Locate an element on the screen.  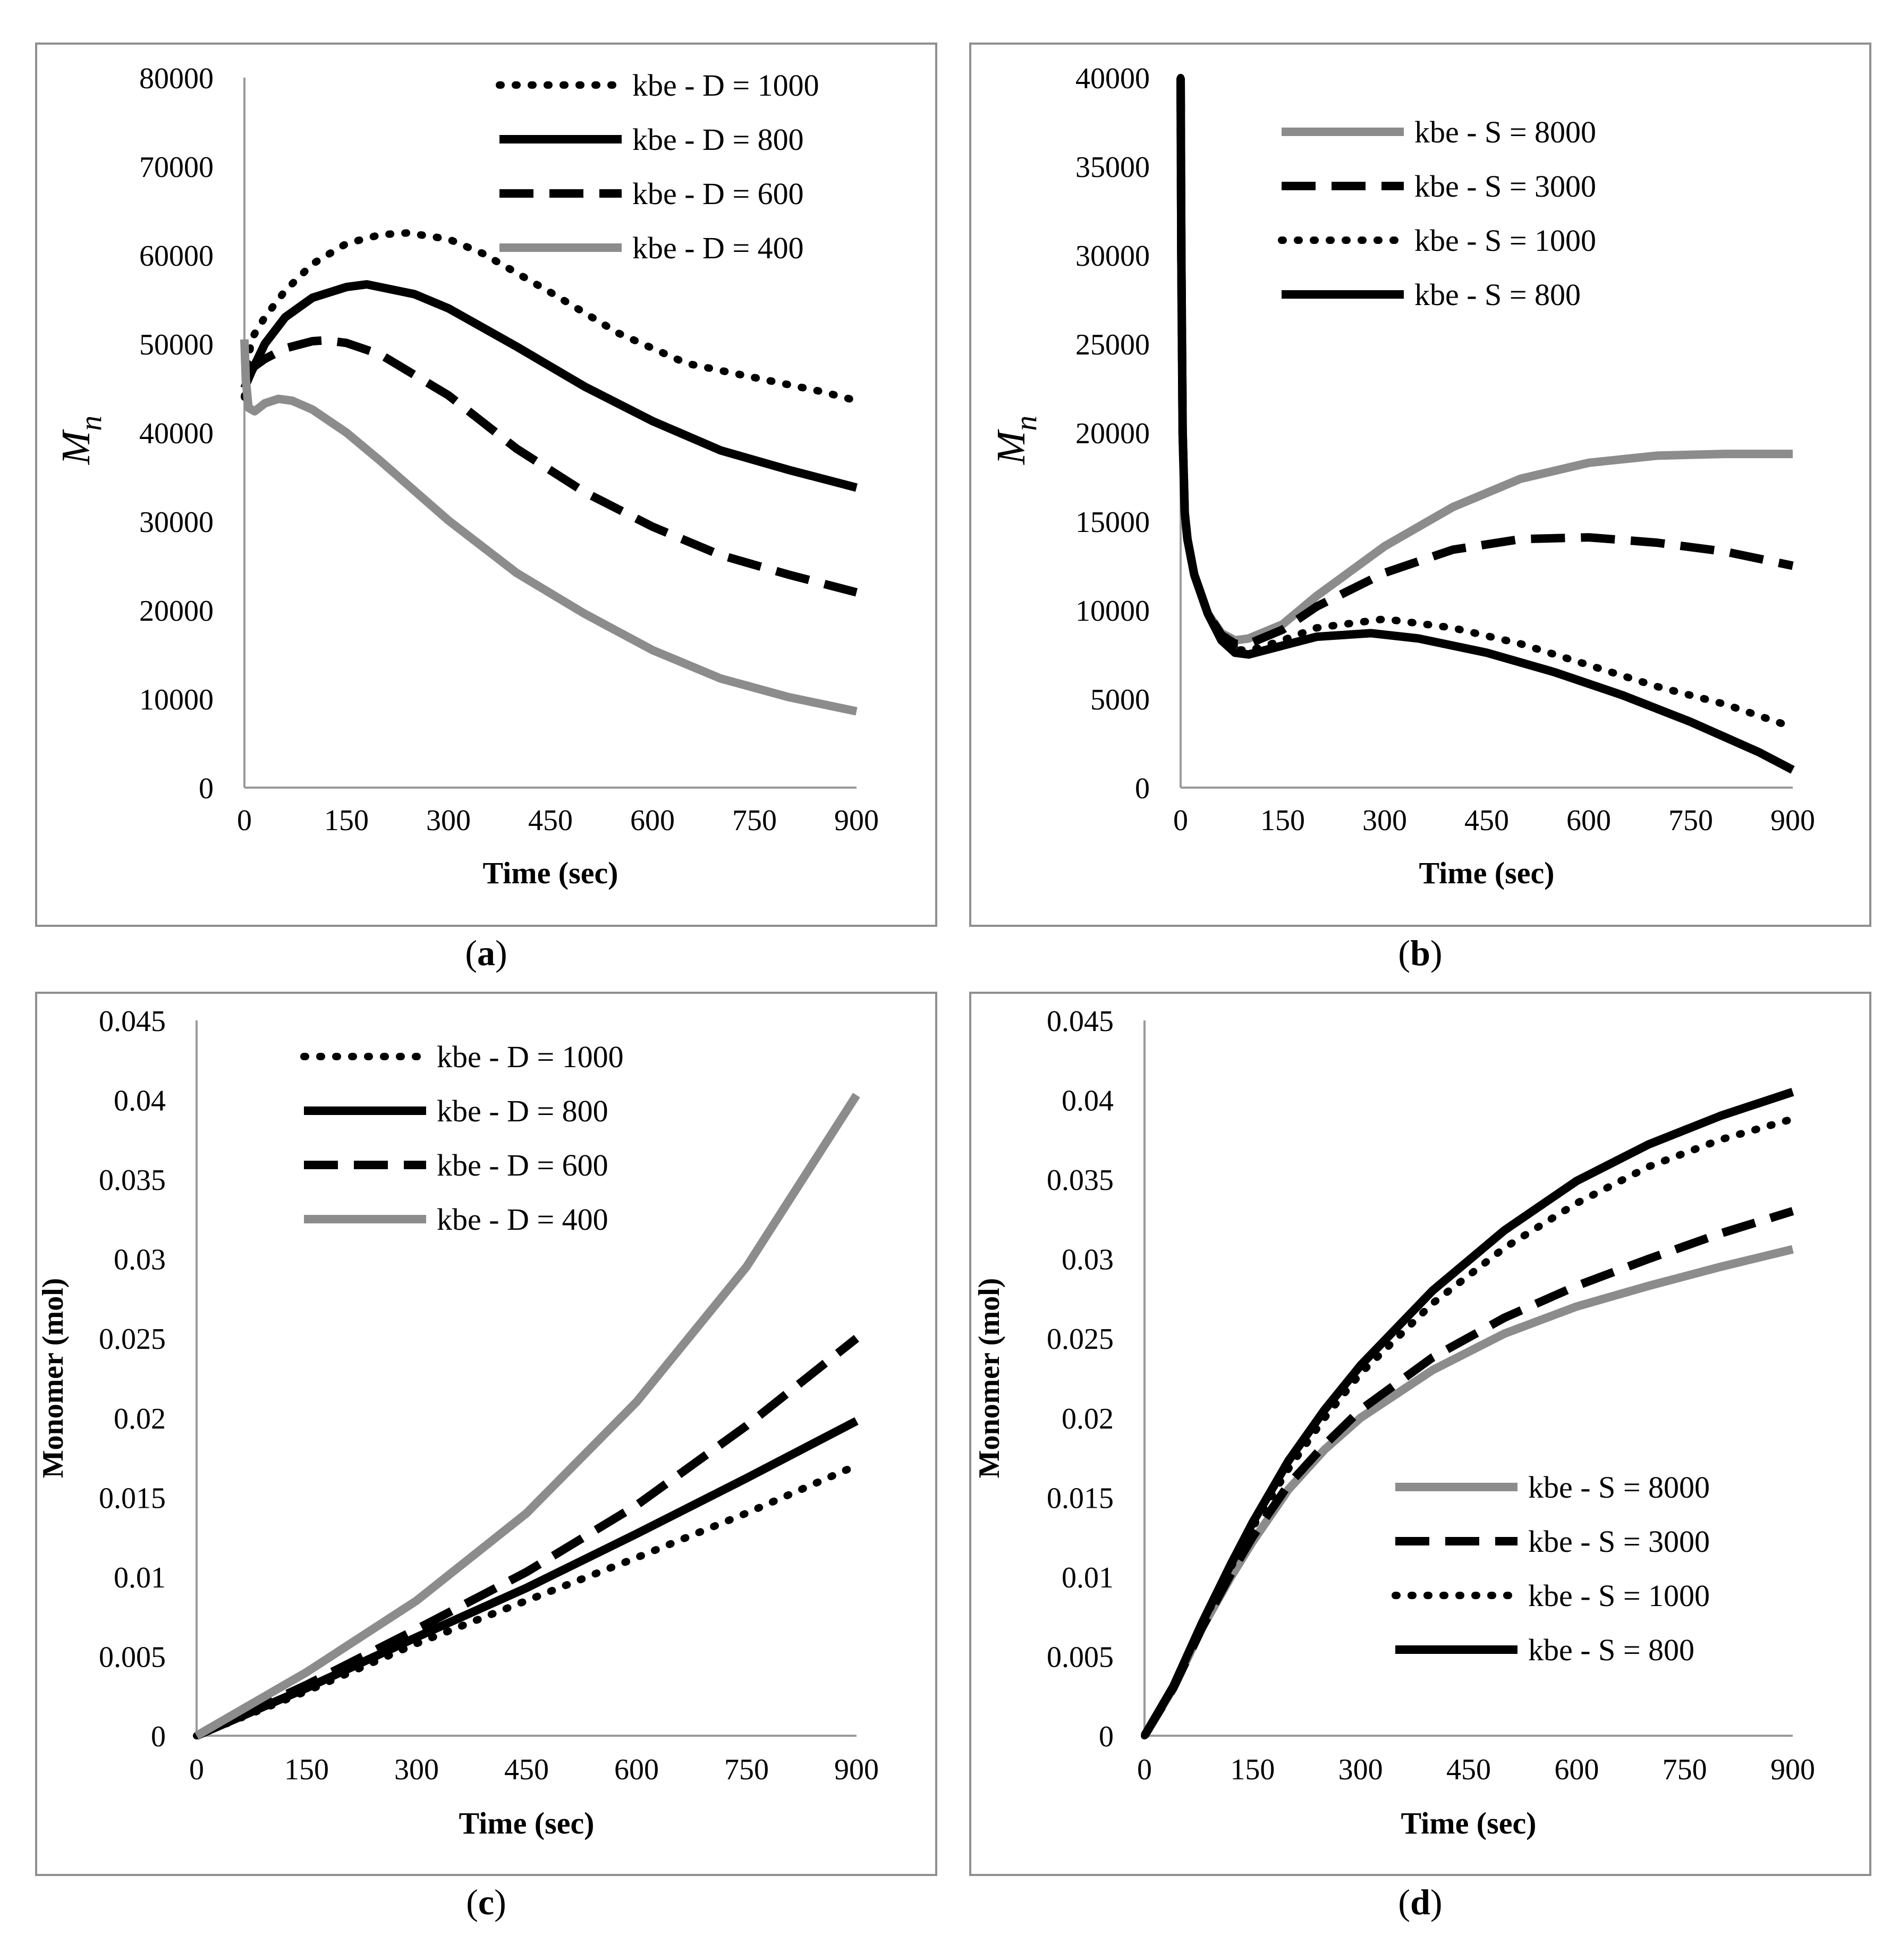
x-axis-label: Time (sec) is located at coordinates (1487, 873).